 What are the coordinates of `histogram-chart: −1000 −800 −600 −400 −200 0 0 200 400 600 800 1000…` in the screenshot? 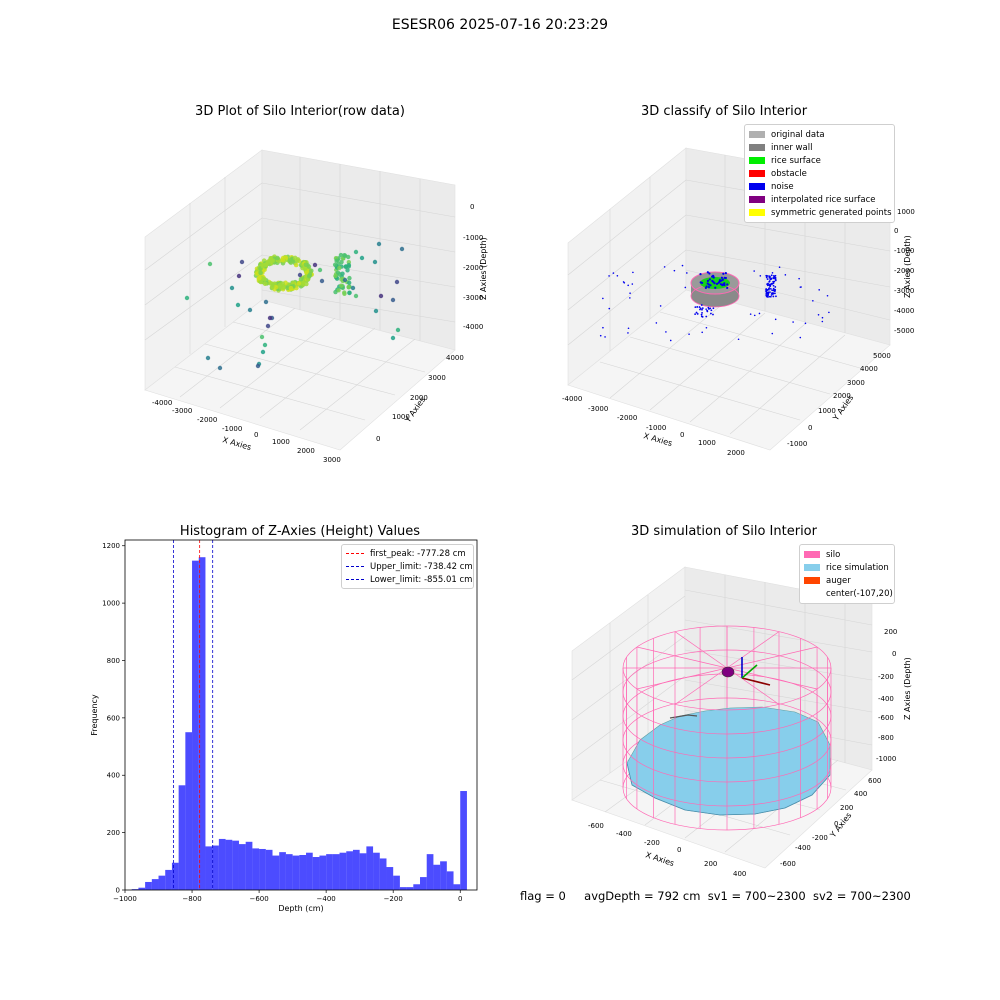 It's located at (284, 726).